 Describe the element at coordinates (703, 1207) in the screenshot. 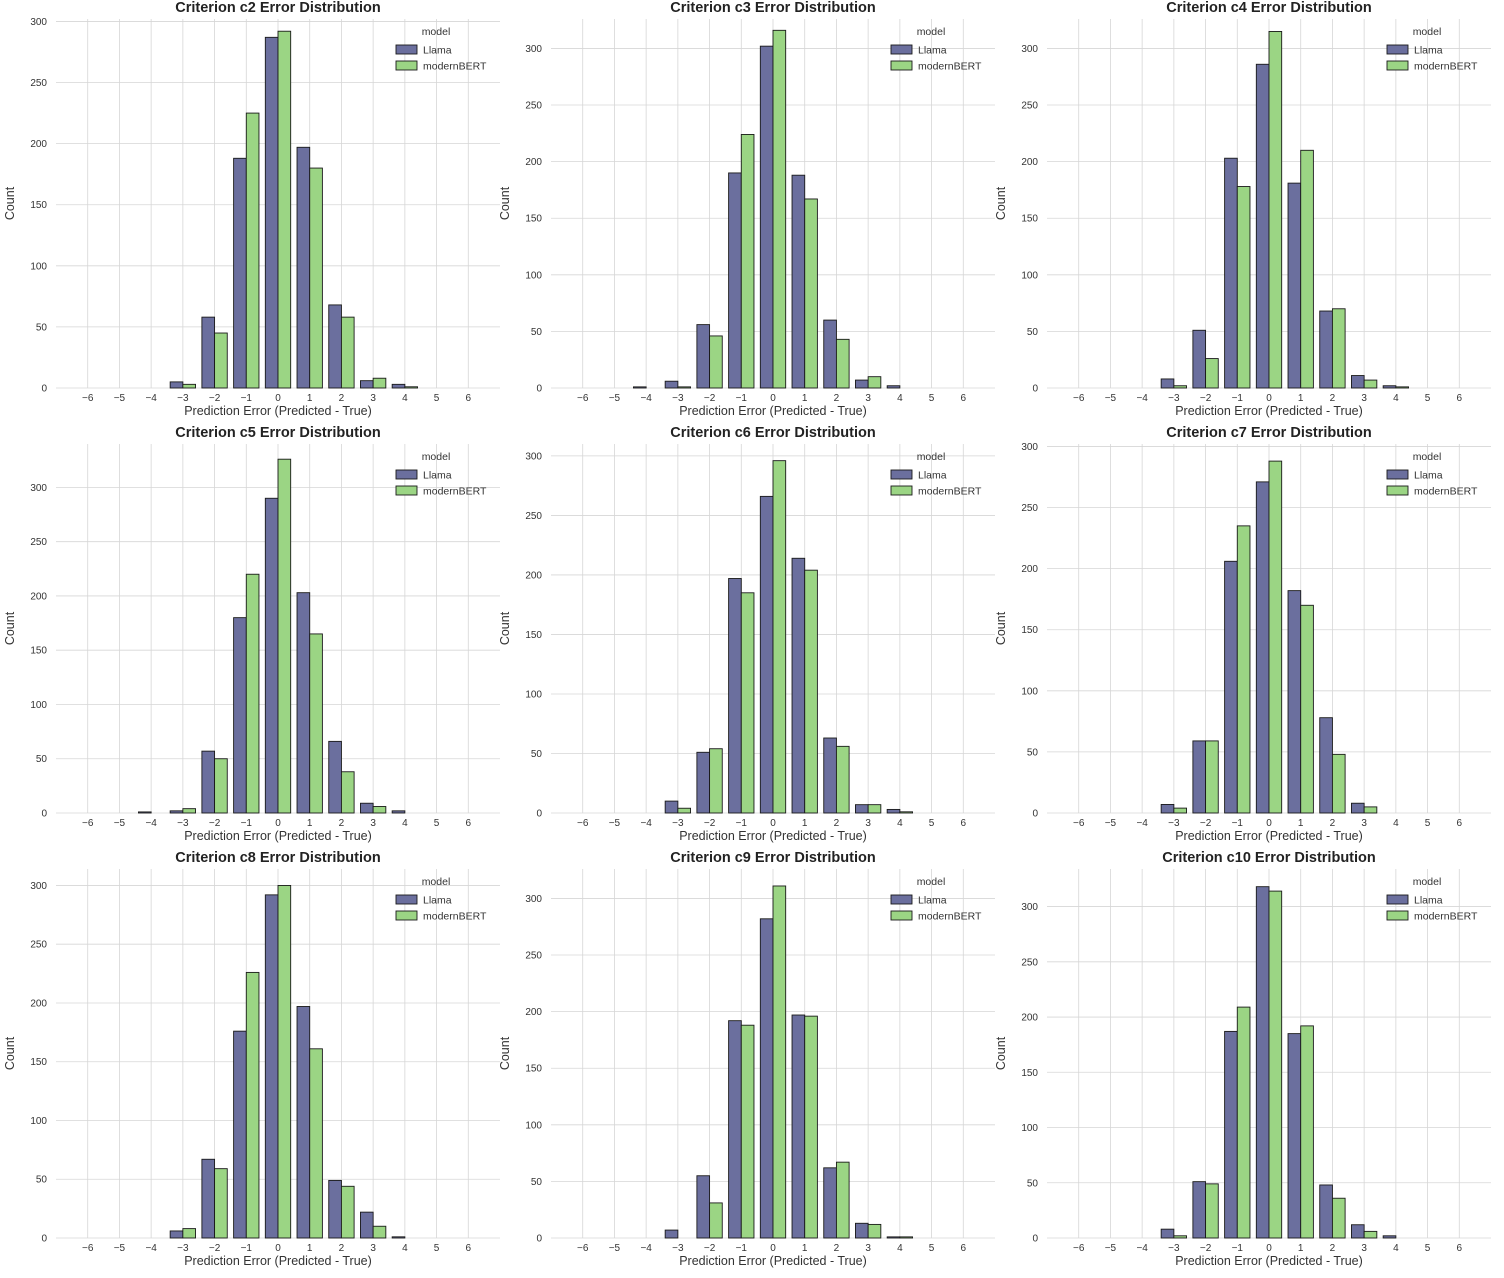

I see `bar-llama--2` at that location.